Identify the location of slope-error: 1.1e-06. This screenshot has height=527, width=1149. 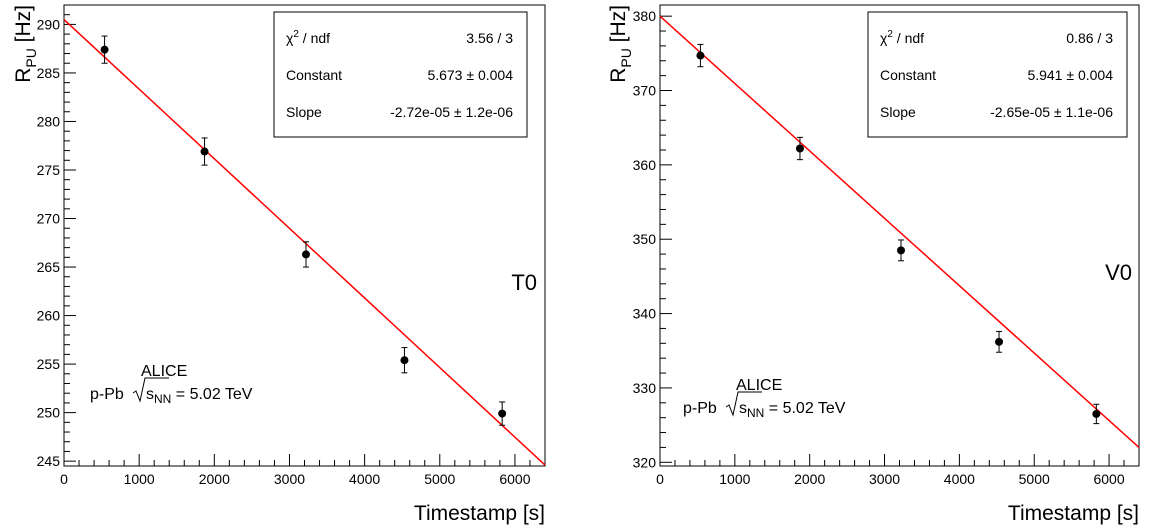
(1090, 112).